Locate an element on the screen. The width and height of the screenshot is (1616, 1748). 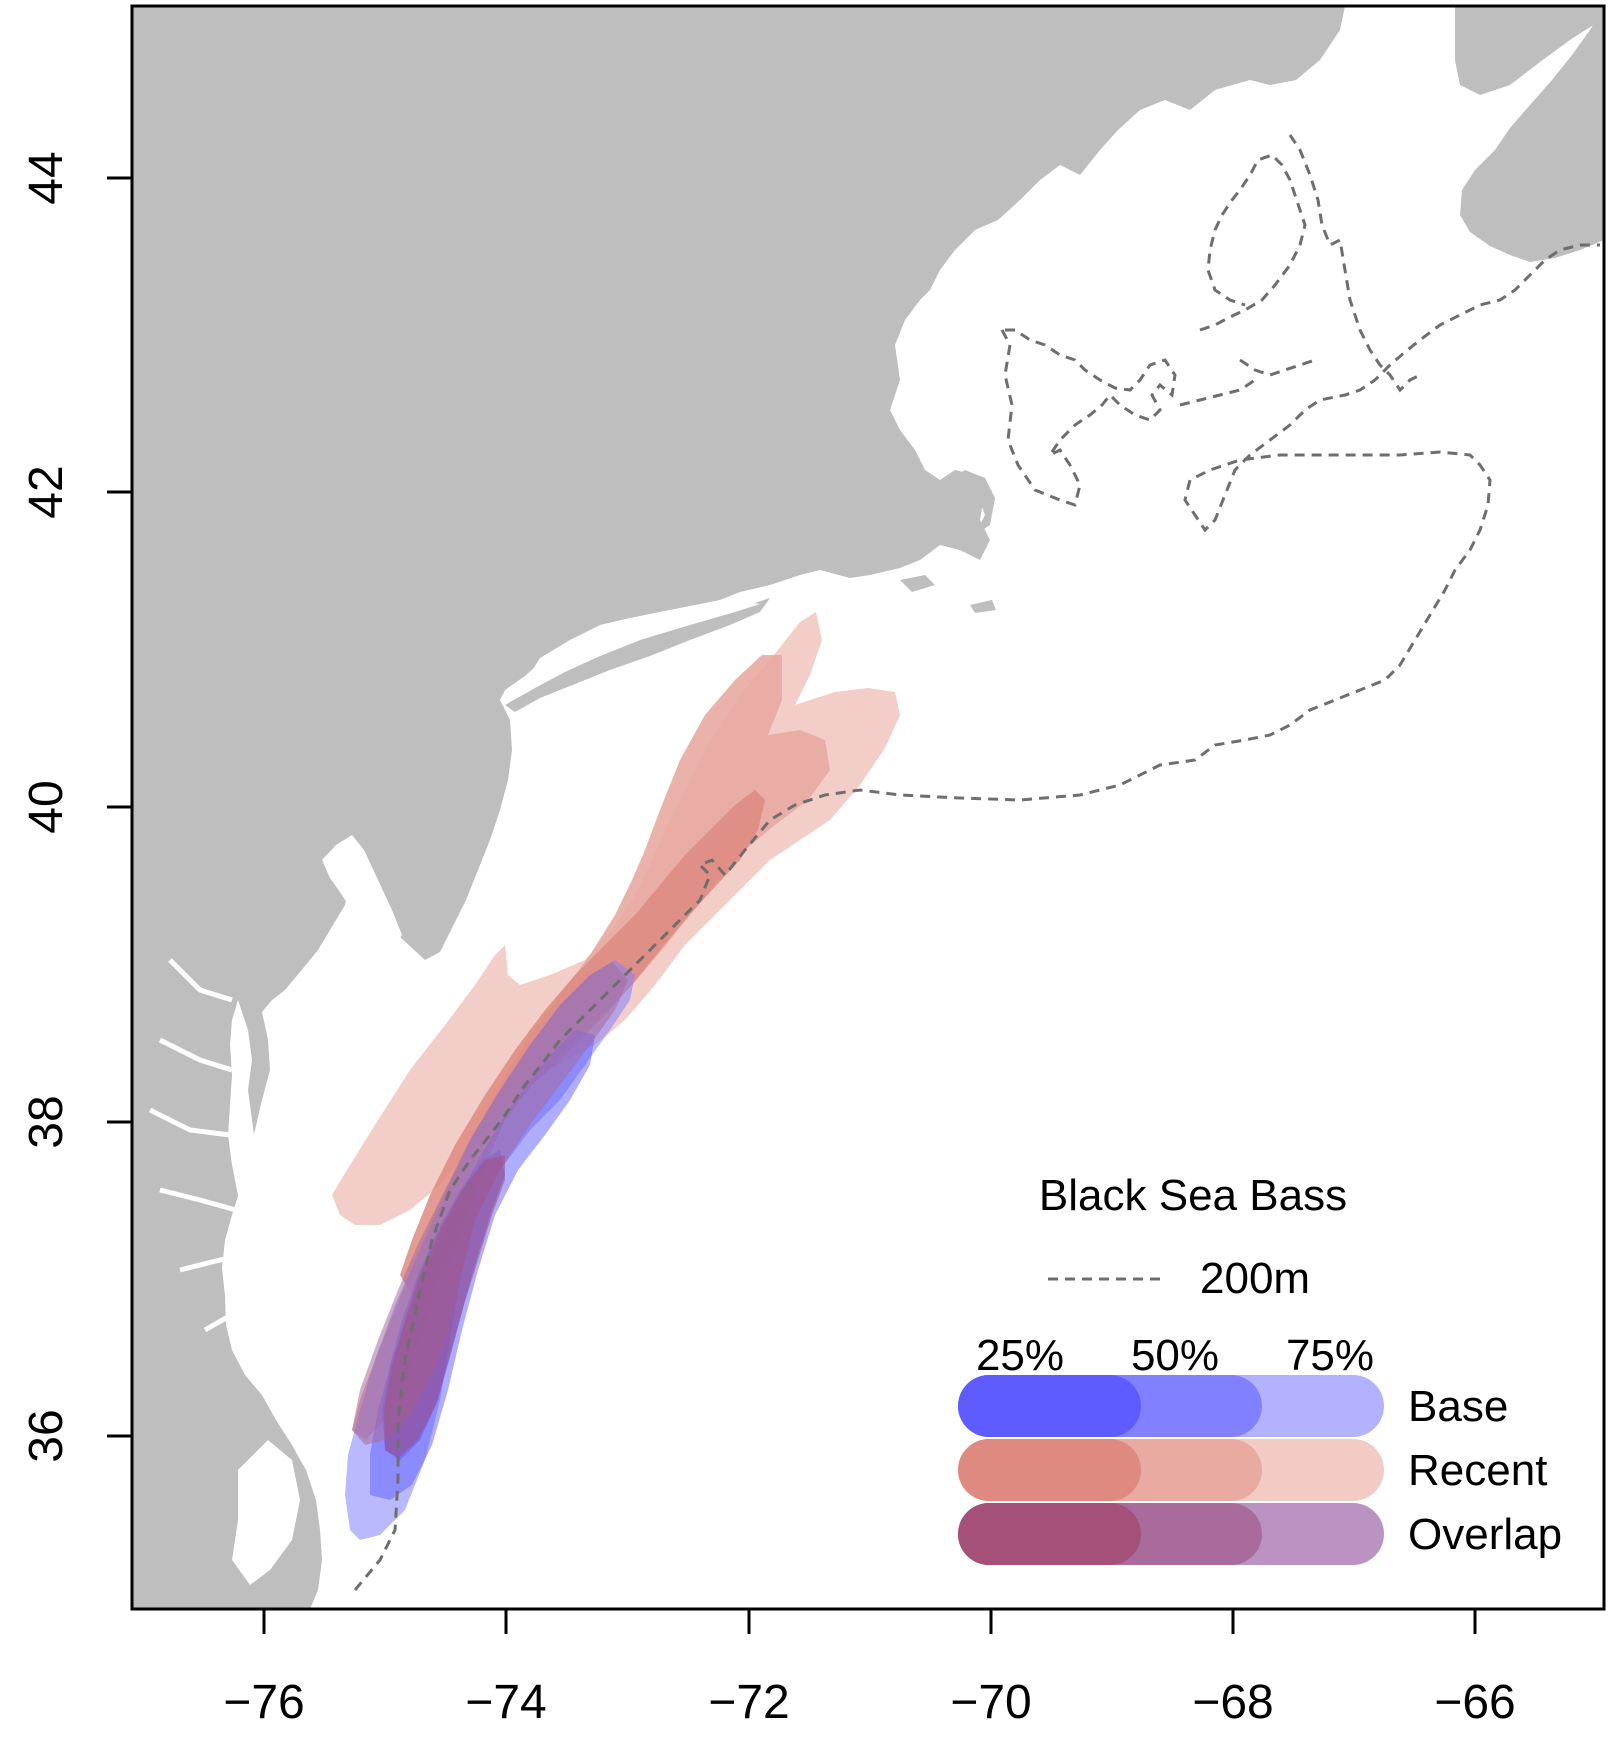
legend-row-recent: Recent is located at coordinates (1252, 1470).